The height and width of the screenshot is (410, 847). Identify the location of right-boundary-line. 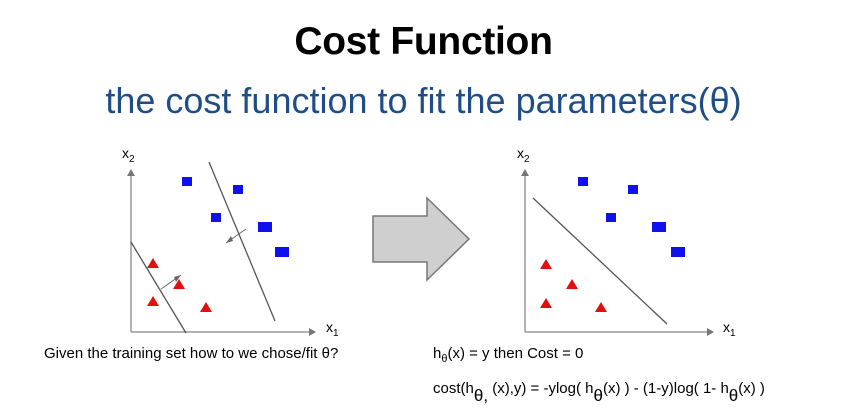
(600, 261).